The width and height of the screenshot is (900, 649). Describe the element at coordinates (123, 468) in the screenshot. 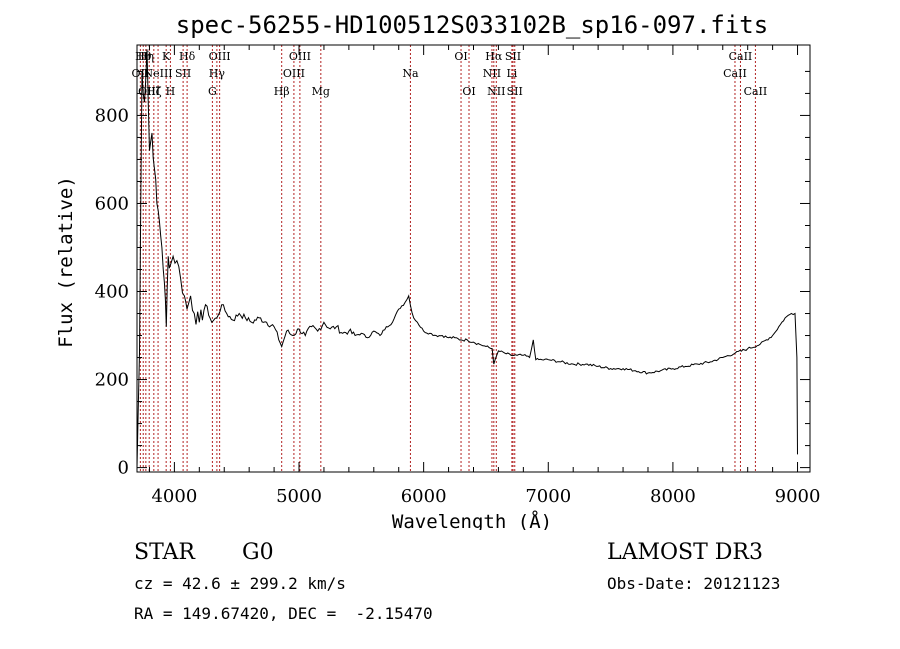

I see `y-tick-label-0: 0` at that location.